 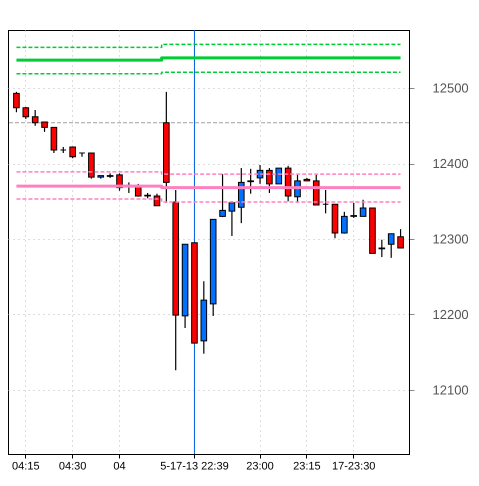 I want to click on x-tick-label: 04:30, so click(x=72, y=466).